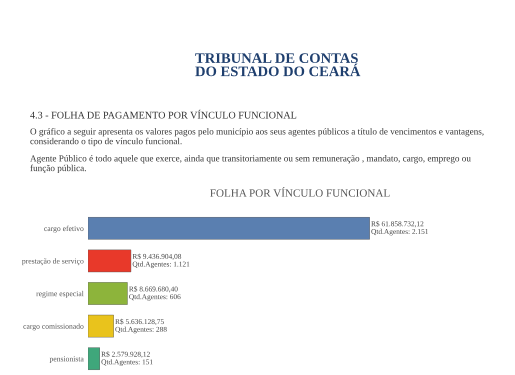 This screenshot has width=515, height=375. Describe the element at coordinates (163, 114) in the screenshot. I see `text: 4.3 - FOLHA DE PAGAMENTO POR VÍNCULO FUNCIONAL` at that location.